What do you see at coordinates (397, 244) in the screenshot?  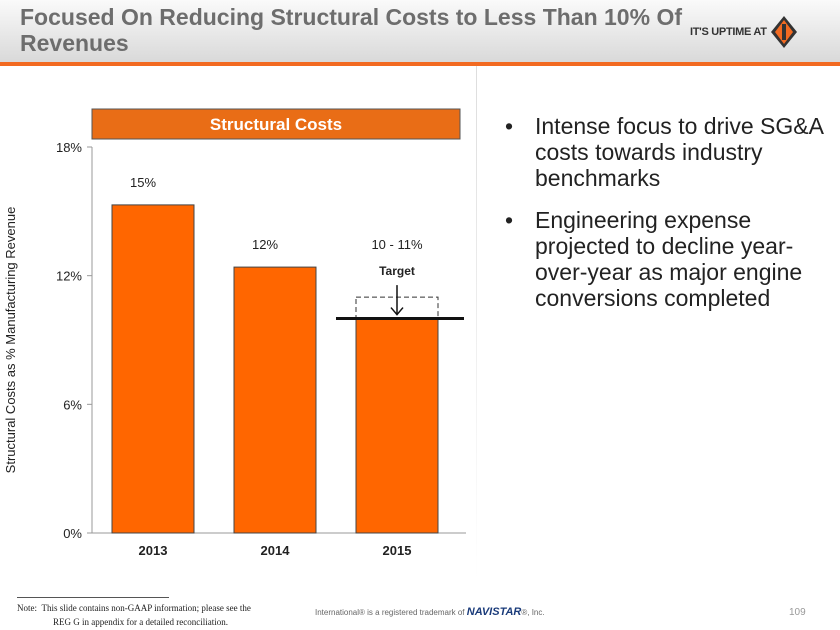 I see `data-label: 10 - 11%` at bounding box center [397, 244].